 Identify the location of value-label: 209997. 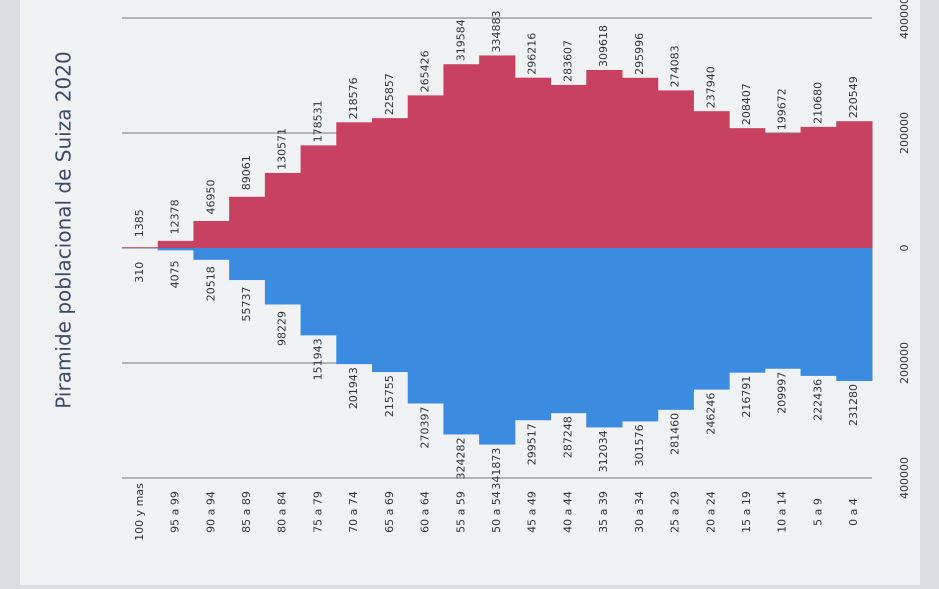
(782, 393).